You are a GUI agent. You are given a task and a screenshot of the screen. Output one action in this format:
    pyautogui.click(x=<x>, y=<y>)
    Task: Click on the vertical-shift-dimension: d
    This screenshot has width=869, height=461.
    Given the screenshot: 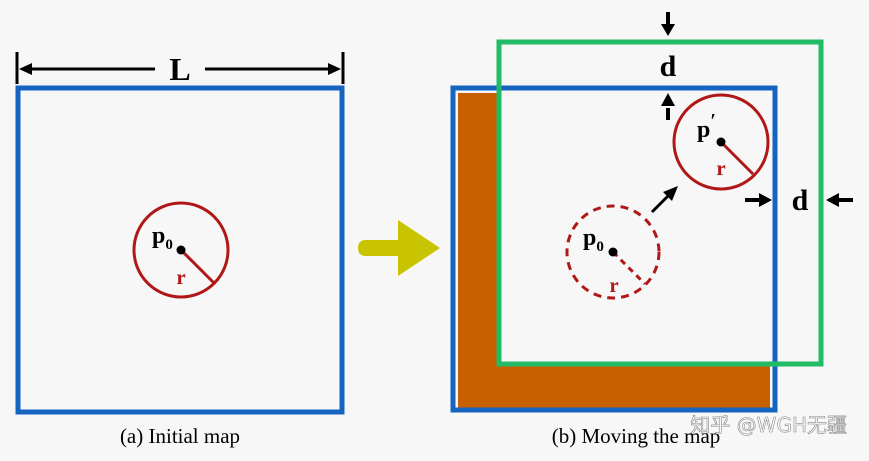 What is the action you would take?
    pyautogui.click(x=668, y=66)
    